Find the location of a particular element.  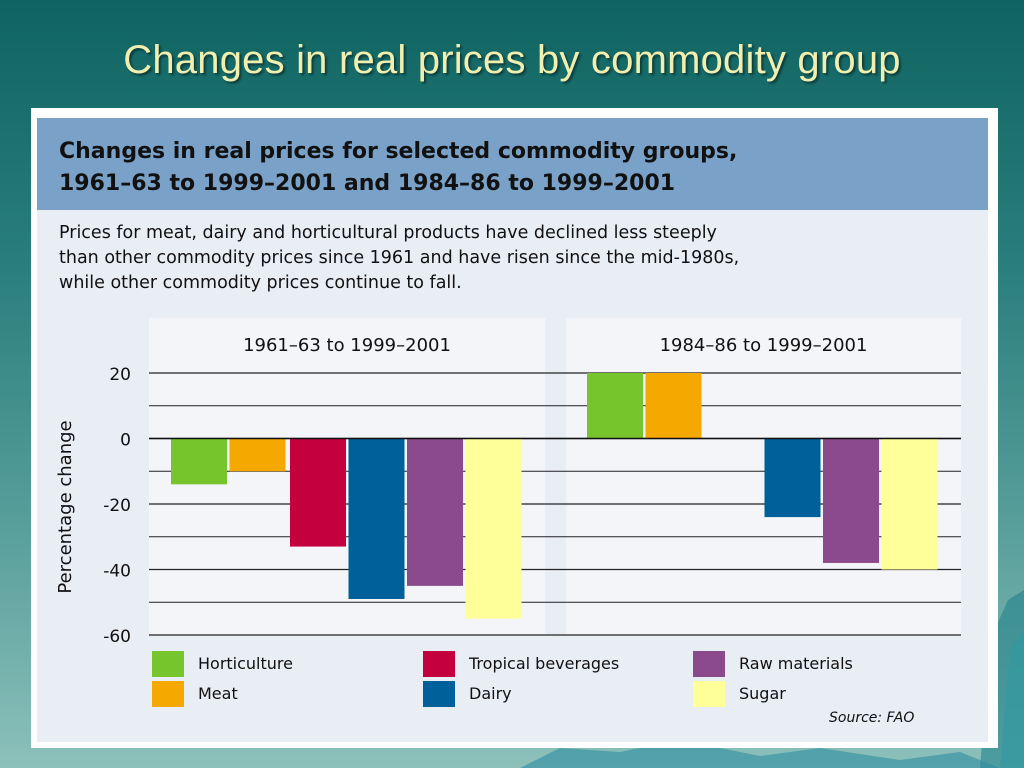

legend-label: Dairy is located at coordinates (490, 693).